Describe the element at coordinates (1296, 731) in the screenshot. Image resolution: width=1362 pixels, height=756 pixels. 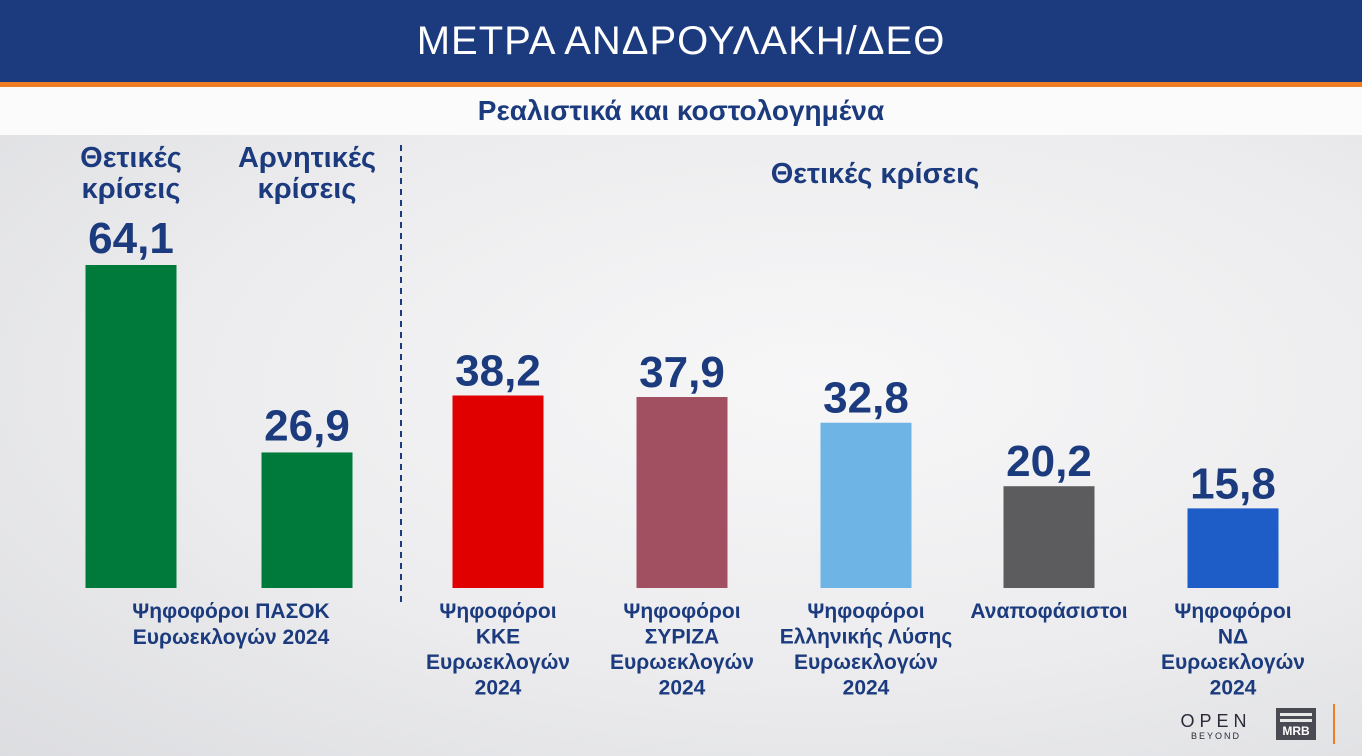
I see `mrb-logo-text: MRB` at that location.